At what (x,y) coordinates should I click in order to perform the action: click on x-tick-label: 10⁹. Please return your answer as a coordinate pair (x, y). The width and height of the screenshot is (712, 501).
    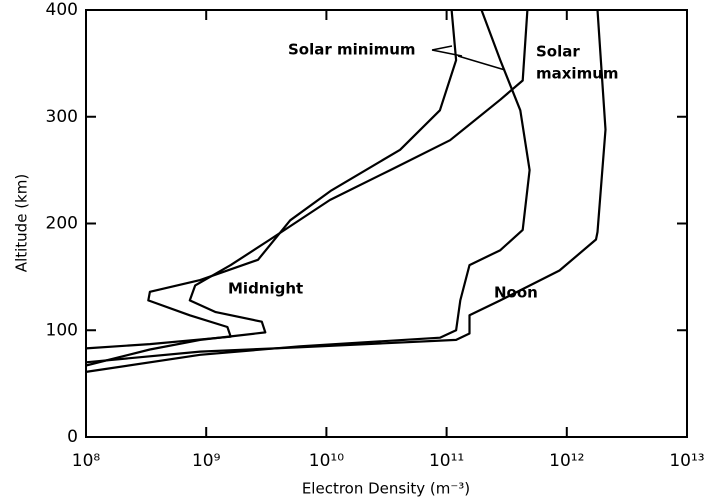
    Looking at the image, I should click on (206, 461).